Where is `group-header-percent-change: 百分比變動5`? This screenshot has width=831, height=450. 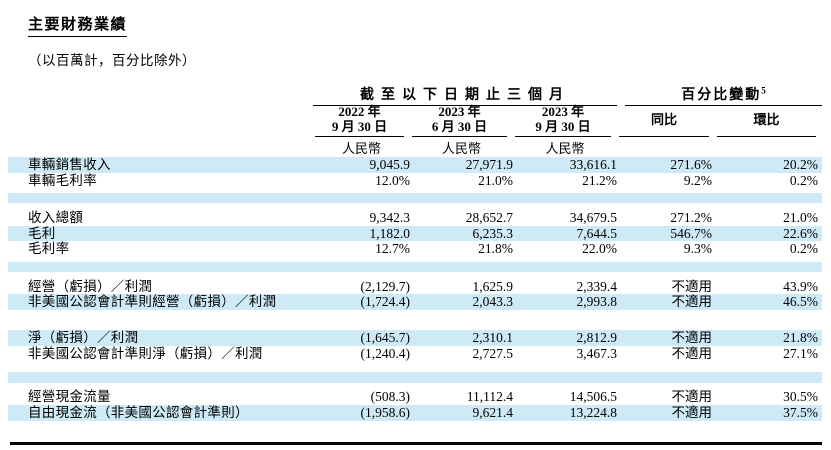 group-header-percent-change: 百分比變動5 is located at coordinates (723, 95).